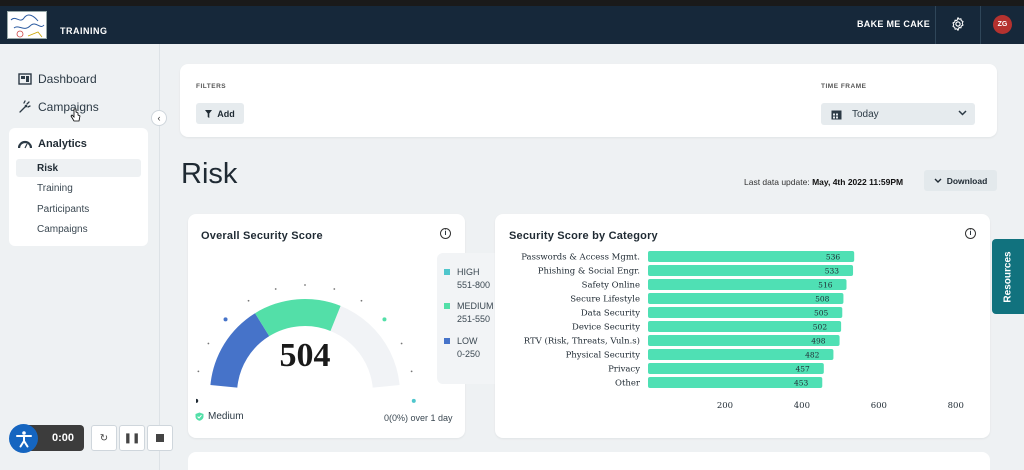 The height and width of the screenshot is (470, 1024). What do you see at coordinates (844, 86) in the screenshot?
I see `timeframe-label: TIME FRAME` at bounding box center [844, 86].